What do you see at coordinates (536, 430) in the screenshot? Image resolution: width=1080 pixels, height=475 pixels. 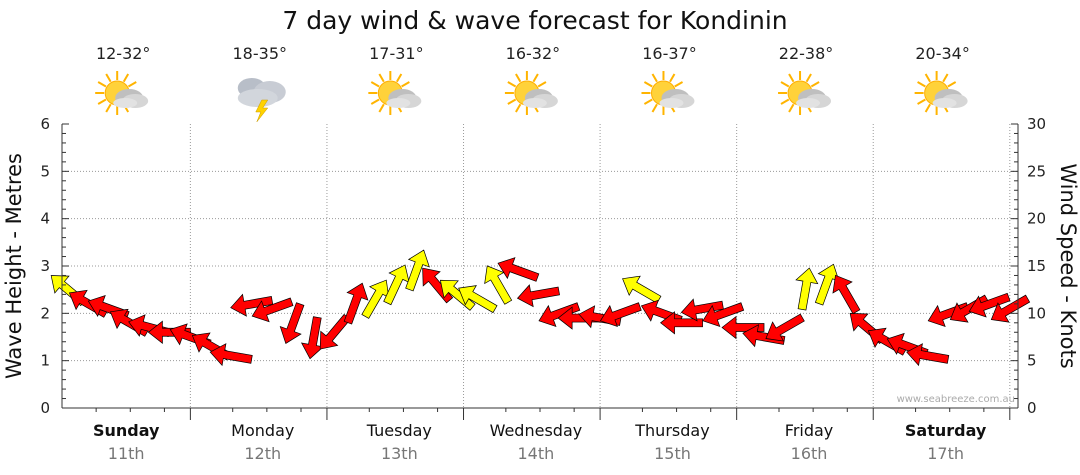 I see `day-name-label: Wednesday` at bounding box center [536, 430].